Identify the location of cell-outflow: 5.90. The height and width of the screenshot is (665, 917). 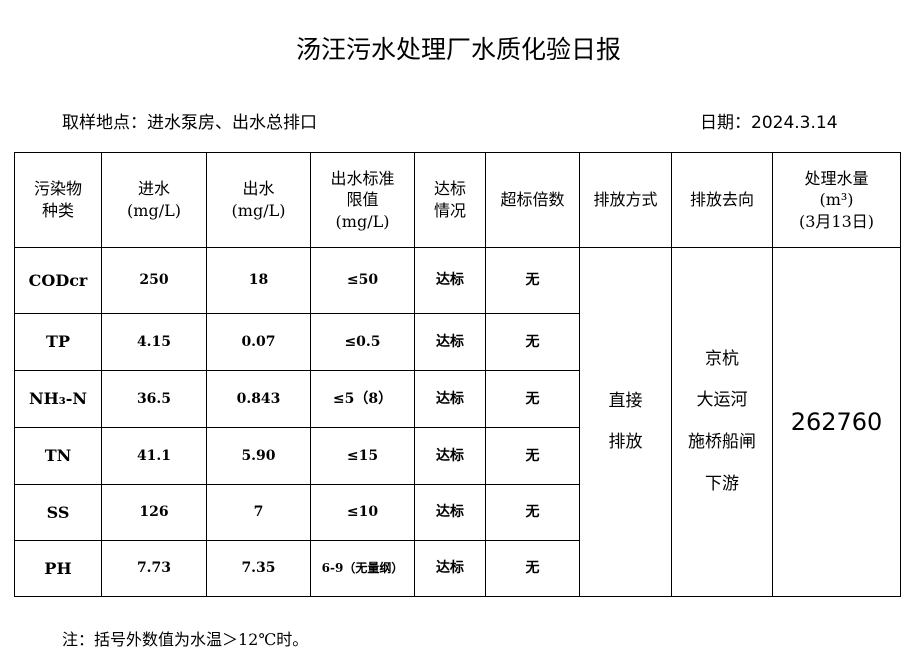
(258, 456).